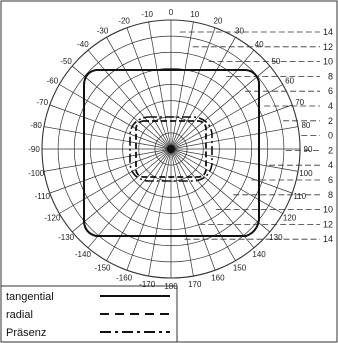  I want to click on angle-label: 80, so click(305, 125).